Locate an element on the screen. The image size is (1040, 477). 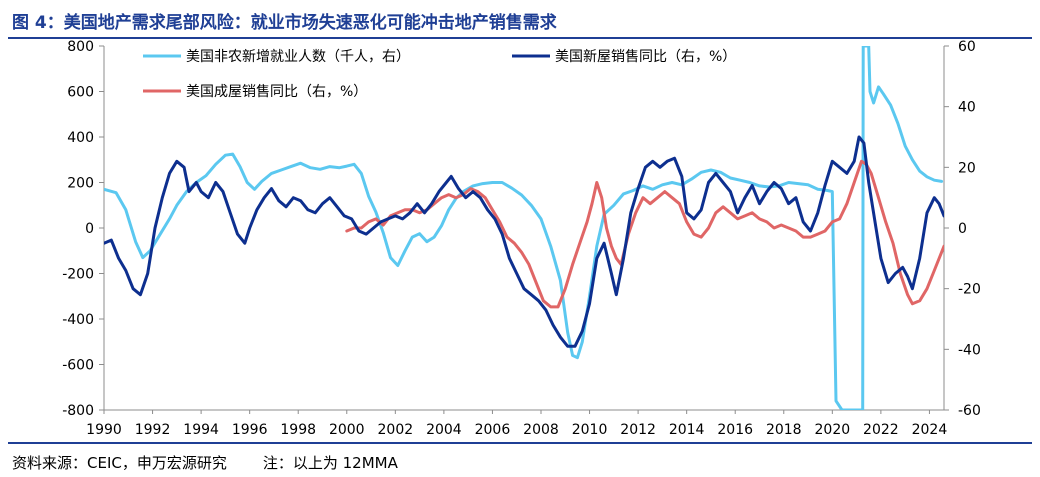
right-tick-label: -20 is located at coordinates (969, 290).